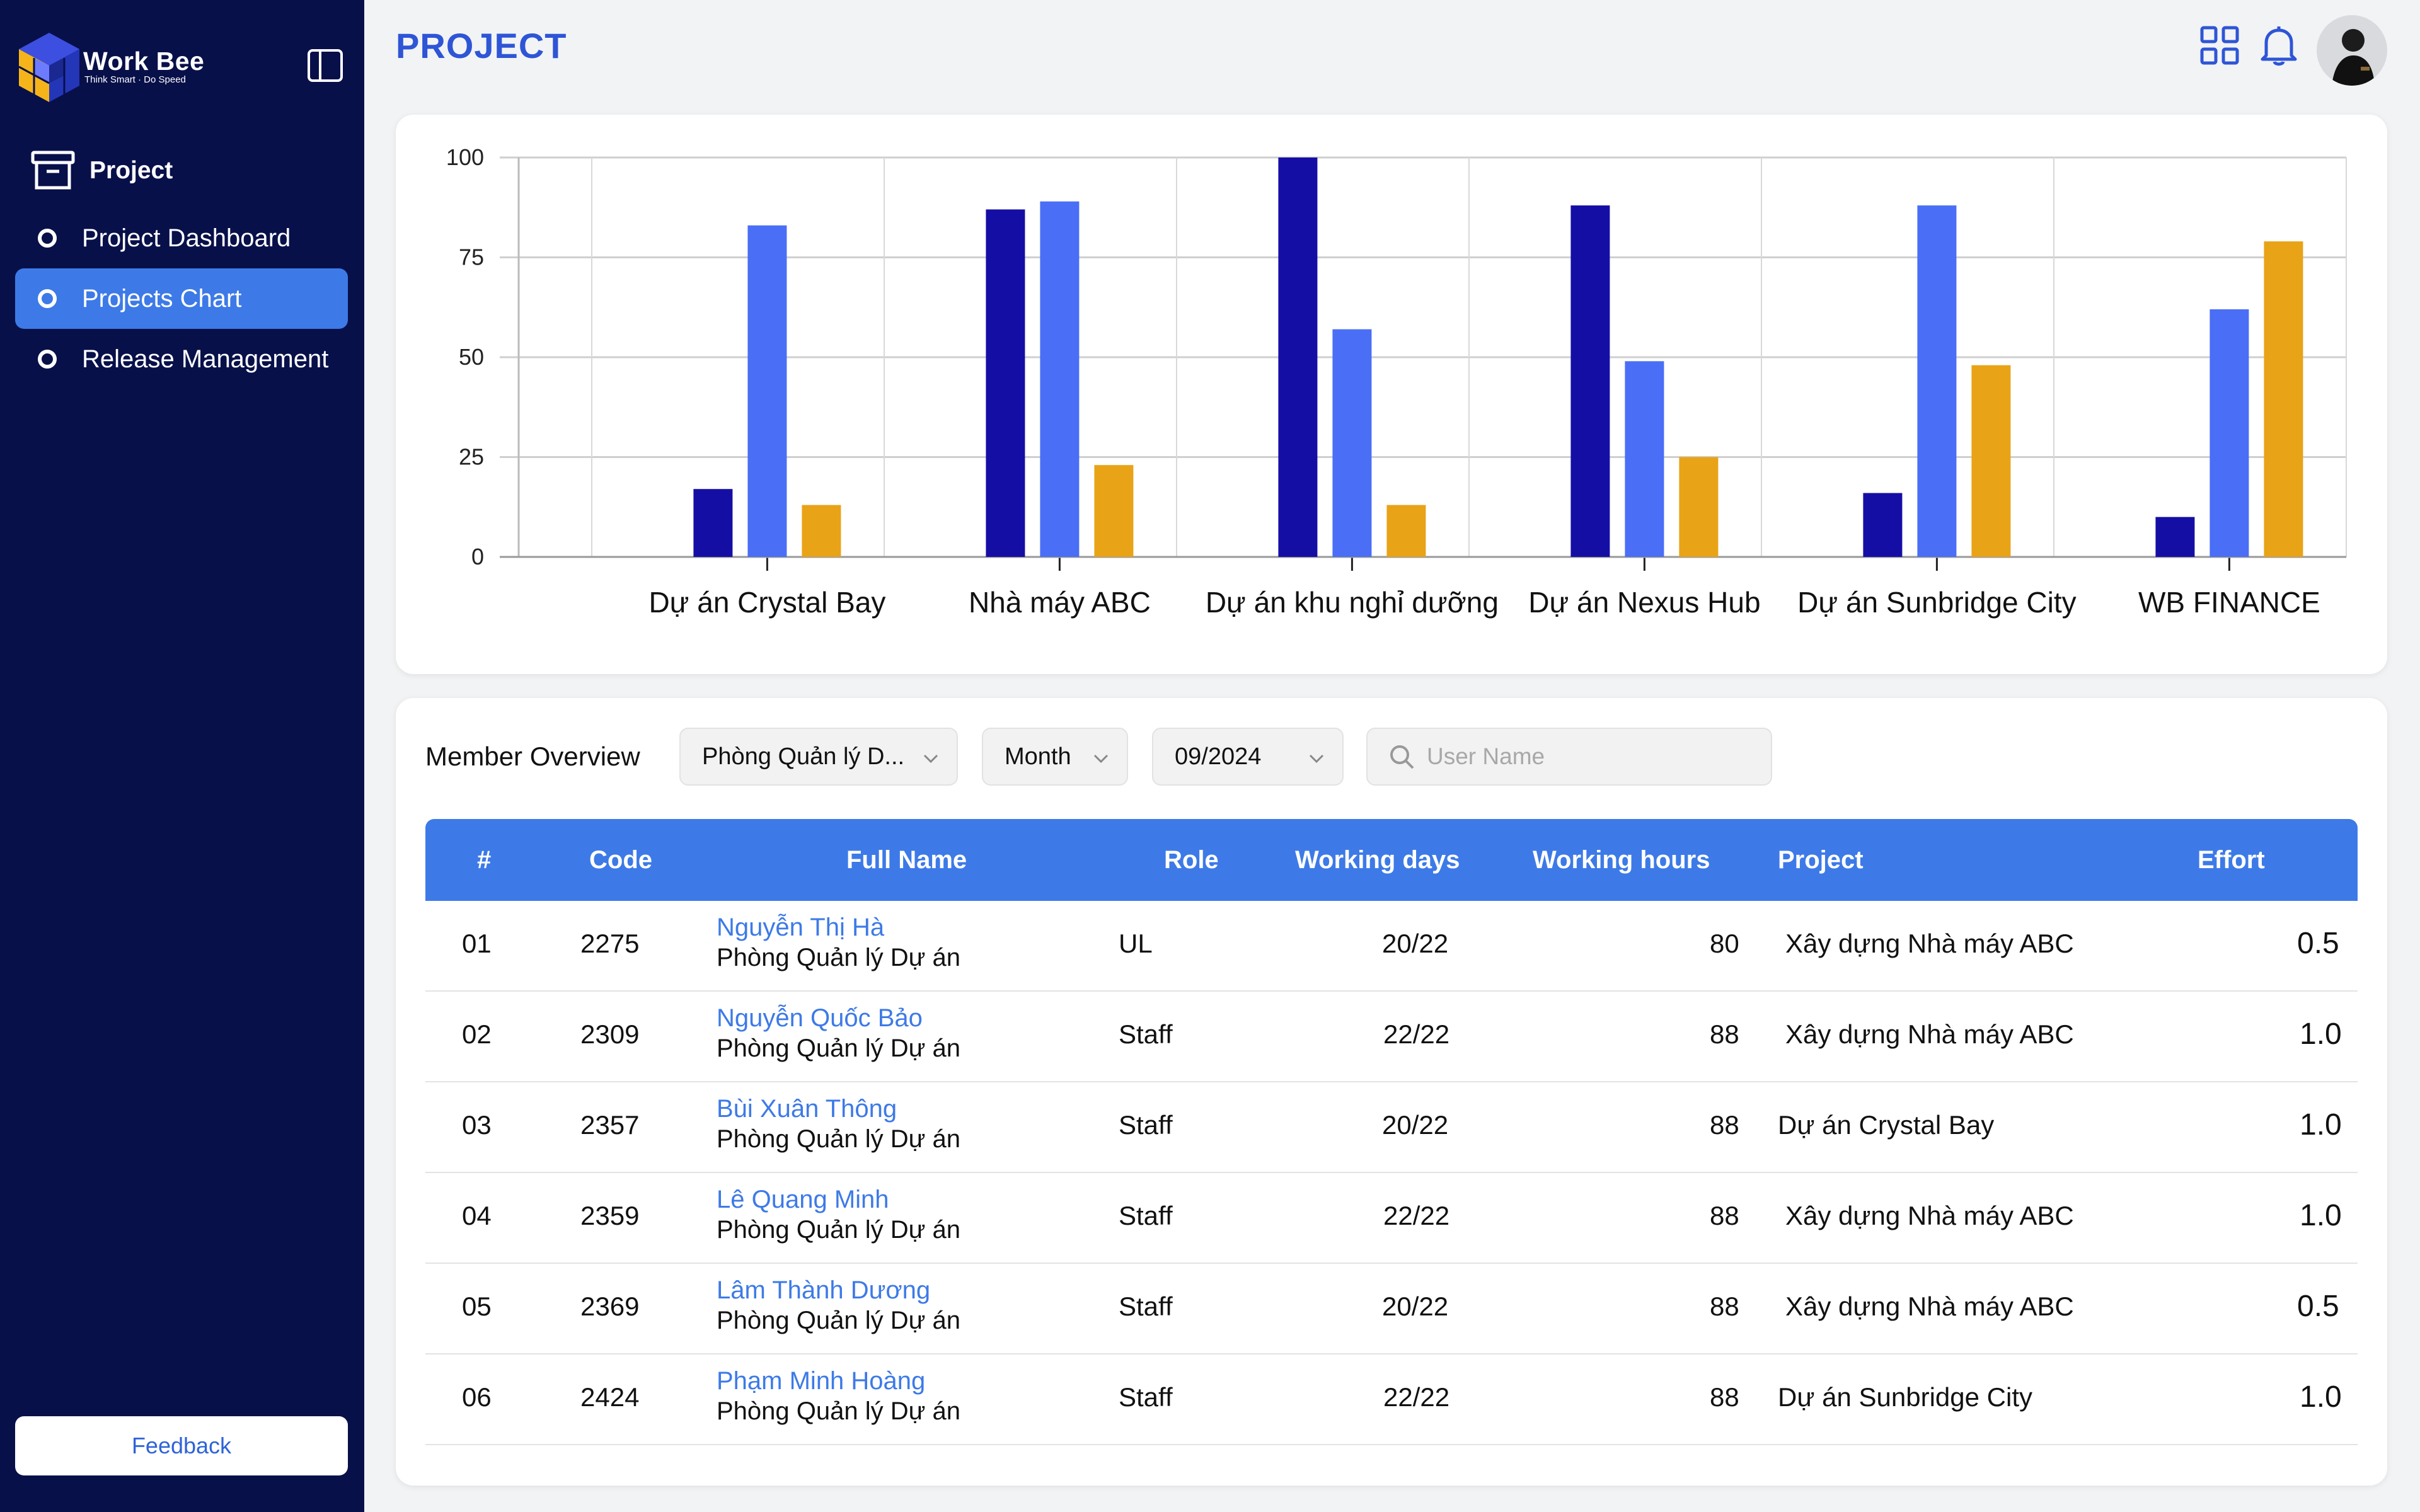  I want to click on member-name-link: Lê Quang Minh, so click(803, 1199).